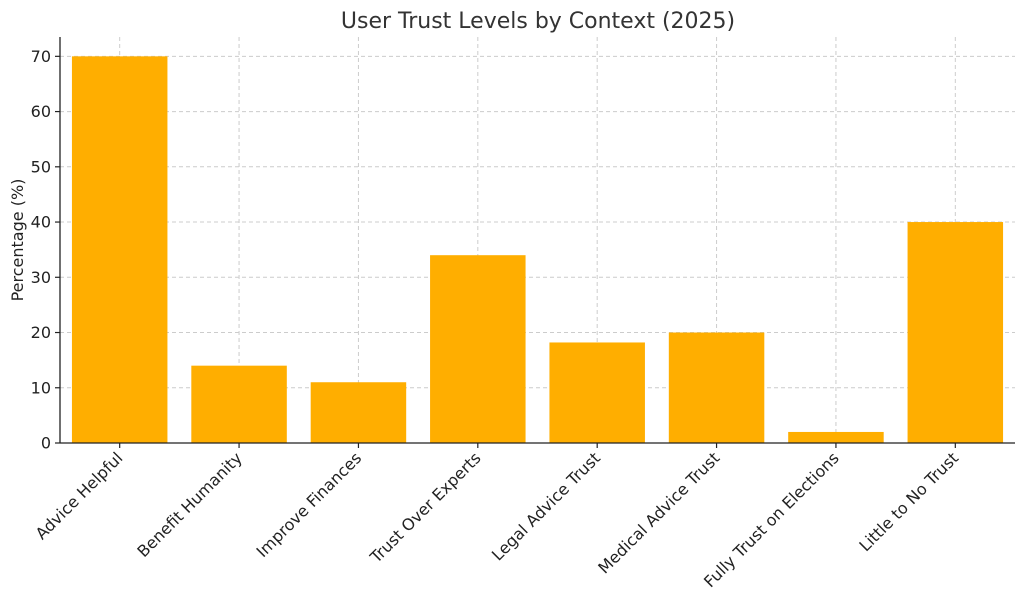 Image resolution: width=1024 pixels, height=611 pixels. I want to click on x-tick-label: Trust Over Experts, so click(425, 507).